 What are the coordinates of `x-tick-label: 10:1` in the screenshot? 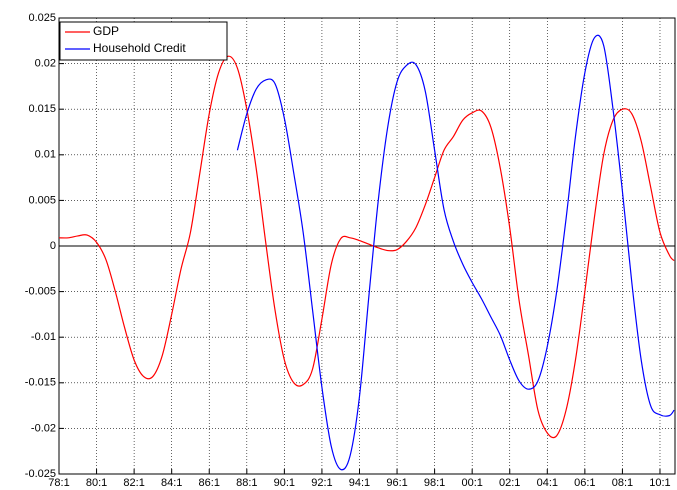 It's located at (659, 483).